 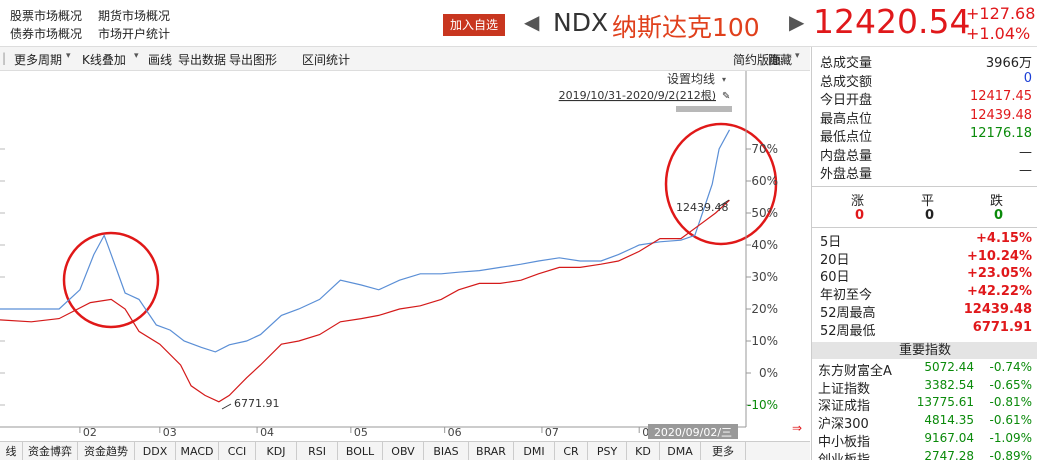 I want to click on link: 期货市场概况, so click(x=134, y=16).